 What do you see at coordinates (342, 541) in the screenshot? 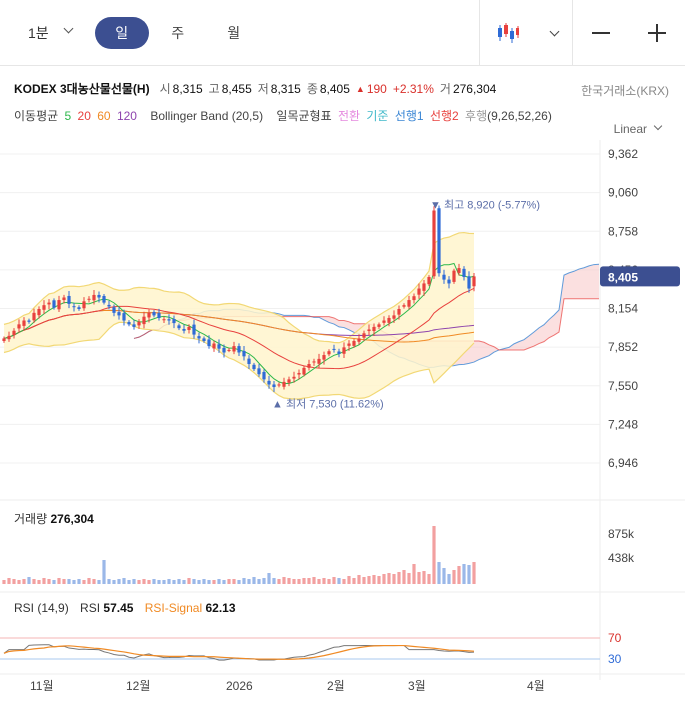
I see `volume-panel: 875k 438k` at bounding box center [342, 541].